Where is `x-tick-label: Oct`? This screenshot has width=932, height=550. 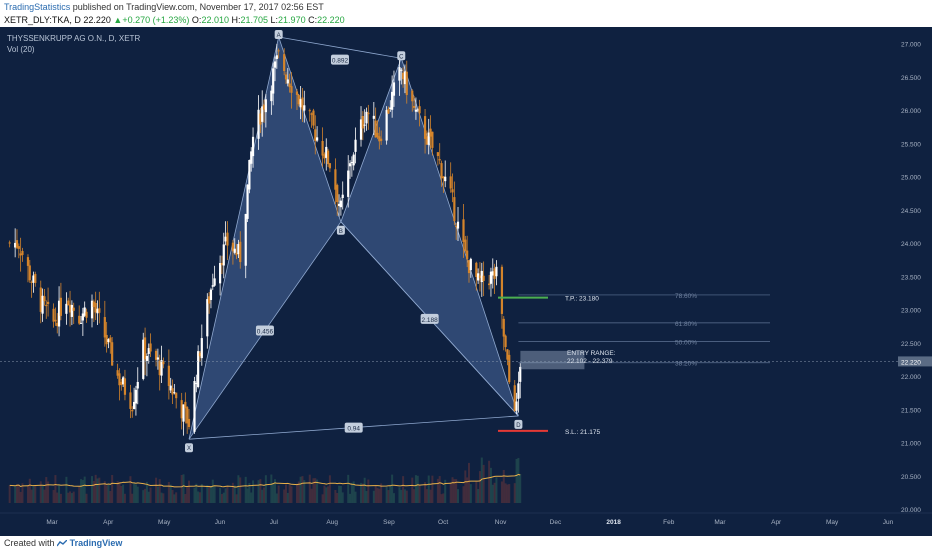
x-tick-label: Oct is located at coordinates (443, 522).